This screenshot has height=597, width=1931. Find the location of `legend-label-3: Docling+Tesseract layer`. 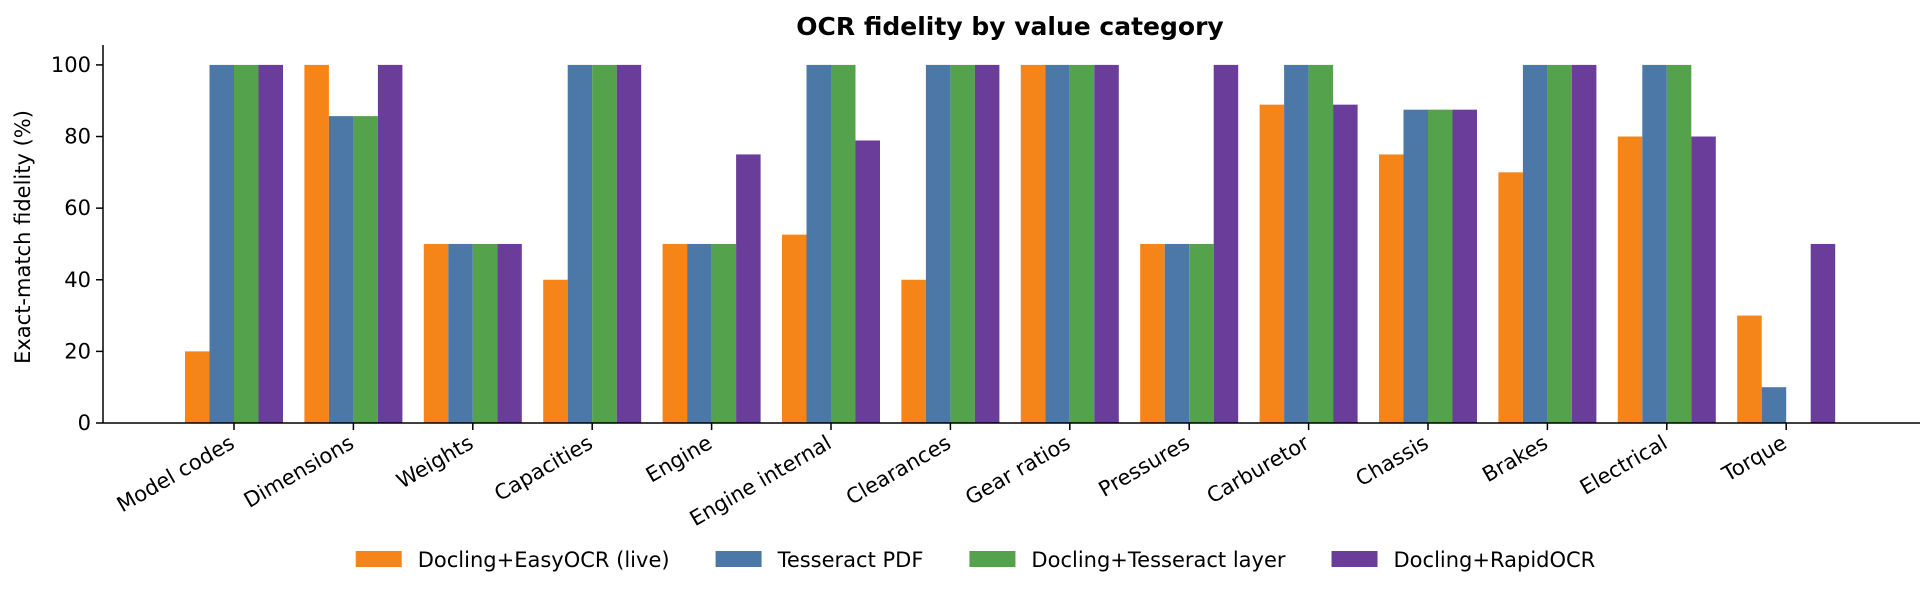

legend-label-3: Docling+Tesseract layer is located at coordinates (1158, 560).